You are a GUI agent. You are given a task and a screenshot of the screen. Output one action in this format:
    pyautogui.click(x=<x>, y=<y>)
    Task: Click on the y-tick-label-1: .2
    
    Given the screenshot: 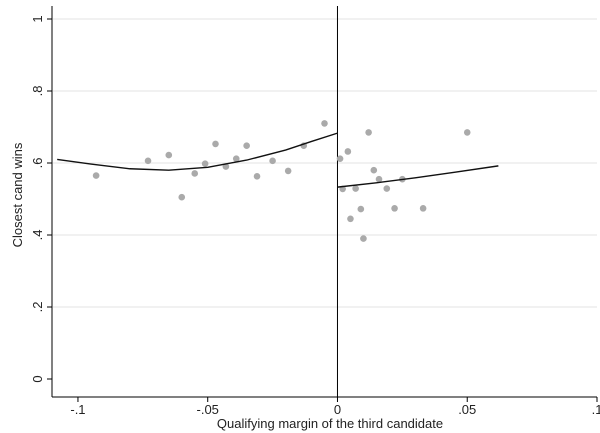 What is the action you would take?
    pyautogui.click(x=37, y=307)
    